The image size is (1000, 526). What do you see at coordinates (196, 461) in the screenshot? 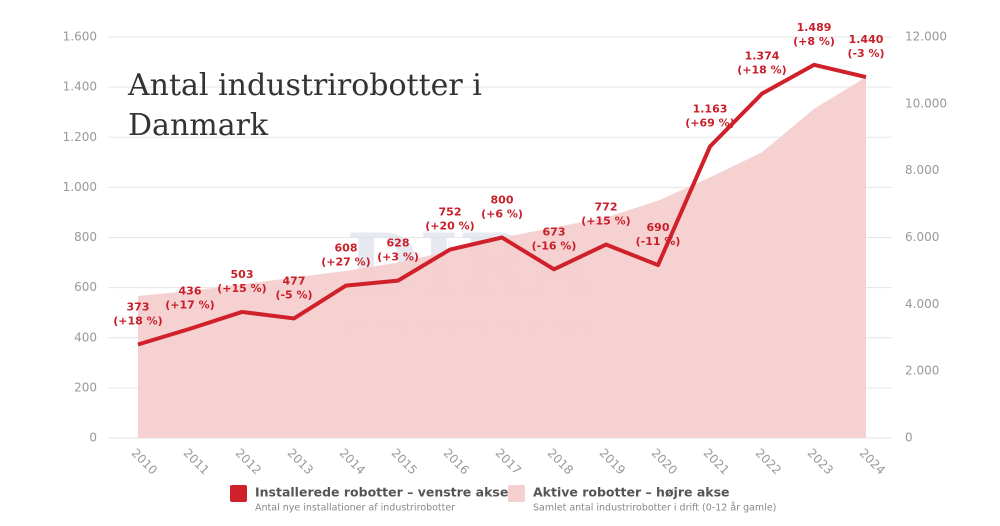
I see `x-tick-label: 2011` at bounding box center [196, 461].